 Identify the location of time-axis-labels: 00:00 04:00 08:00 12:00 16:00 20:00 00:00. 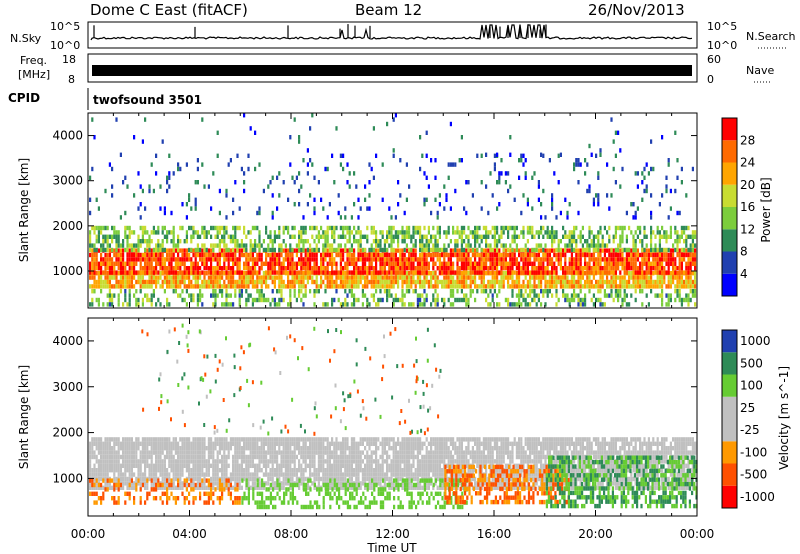
(393, 534).